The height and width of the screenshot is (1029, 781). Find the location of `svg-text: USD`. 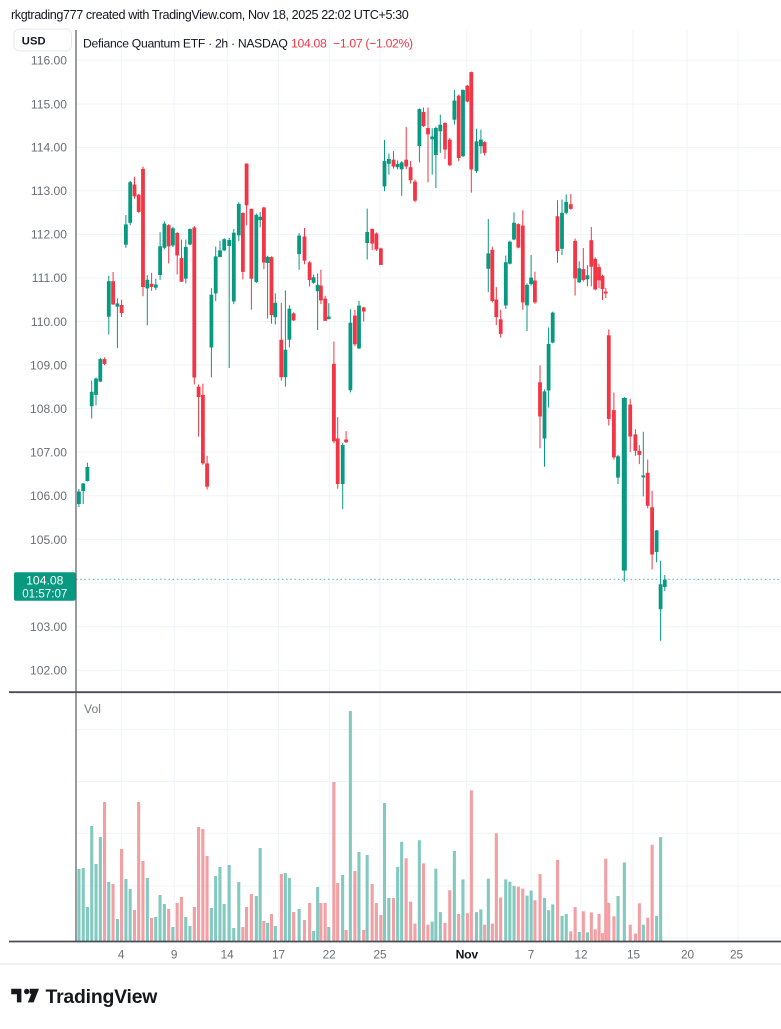

svg-text: USD is located at coordinates (34, 41).